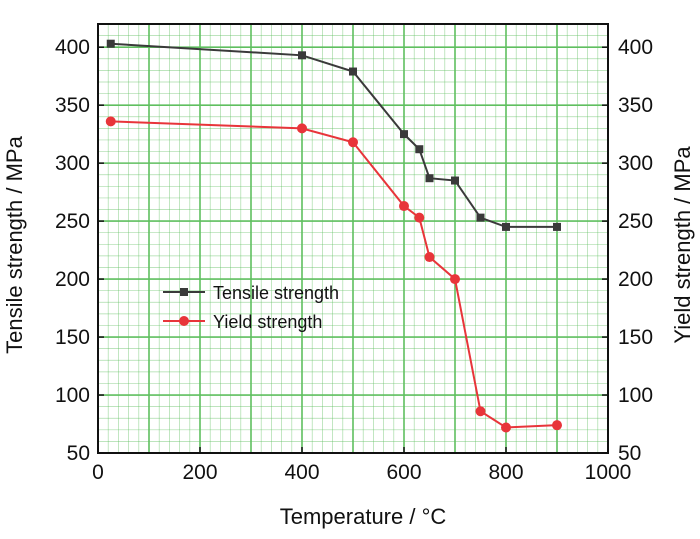 Image resolution: width=700 pixels, height=539 pixels. What do you see at coordinates (72, 221) in the screenshot?
I see `left-y-tick-label: 250` at bounding box center [72, 221].